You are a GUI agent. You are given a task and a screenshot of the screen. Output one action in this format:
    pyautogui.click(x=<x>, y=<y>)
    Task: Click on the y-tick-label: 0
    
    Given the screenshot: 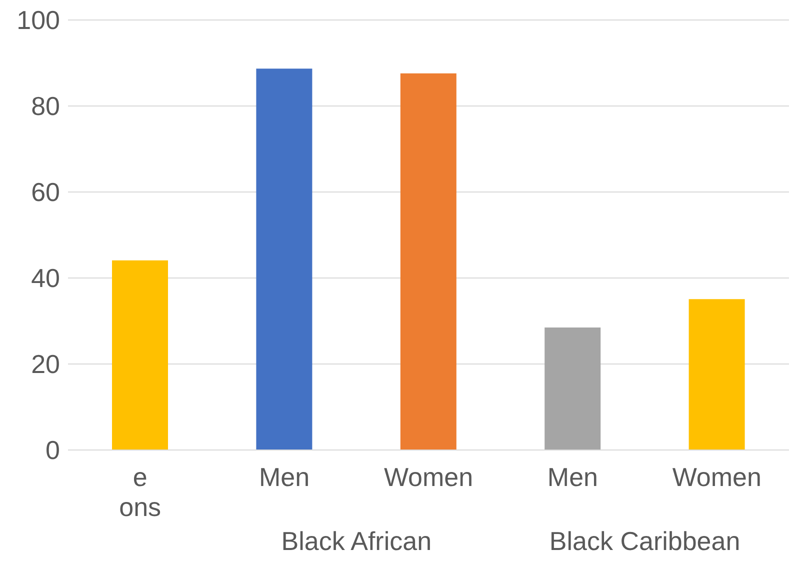 What is the action you would take?
    pyautogui.click(x=53, y=450)
    